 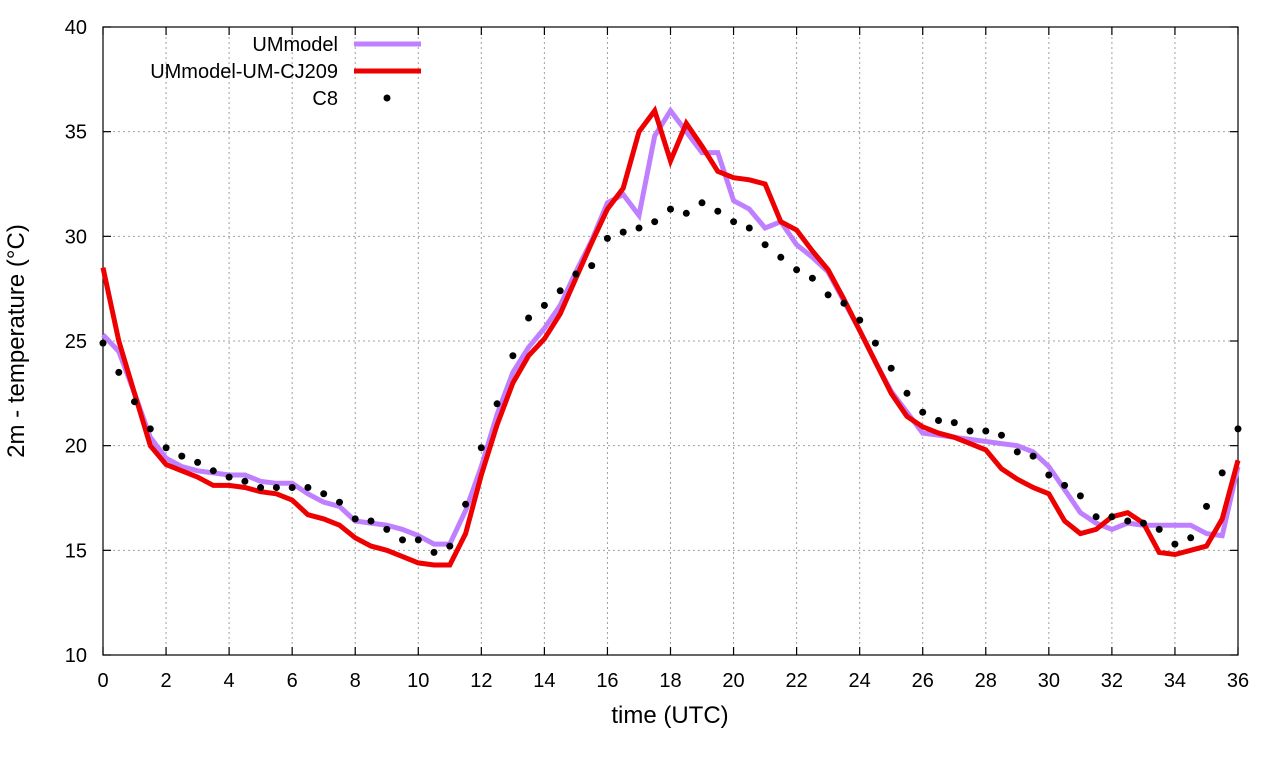 What do you see at coordinates (607, 681) in the screenshot?
I see `x-tick-label: 16` at bounding box center [607, 681].